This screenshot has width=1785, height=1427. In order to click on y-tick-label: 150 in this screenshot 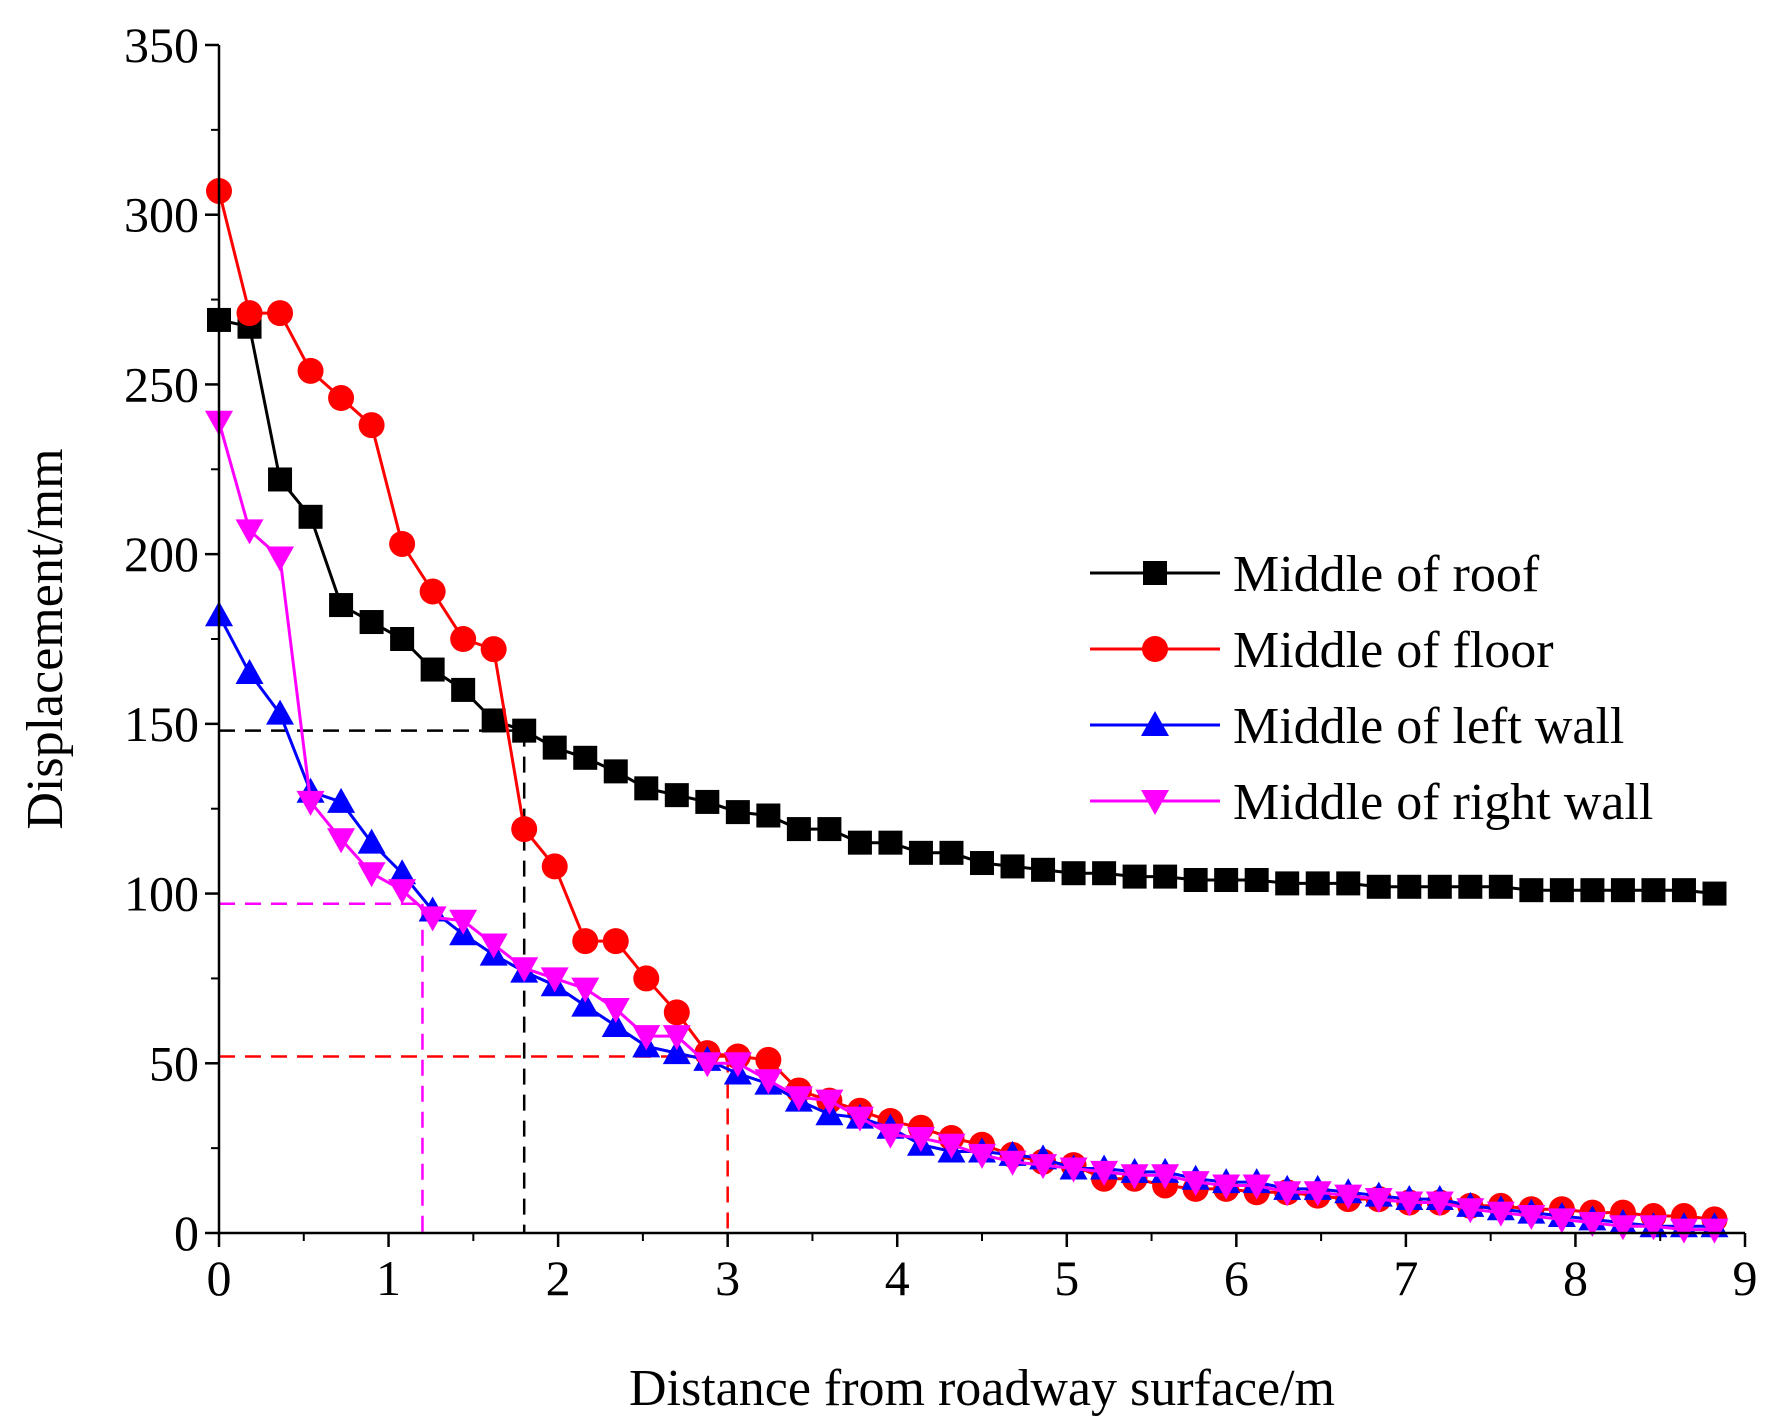, I will do `click(161, 724)`.